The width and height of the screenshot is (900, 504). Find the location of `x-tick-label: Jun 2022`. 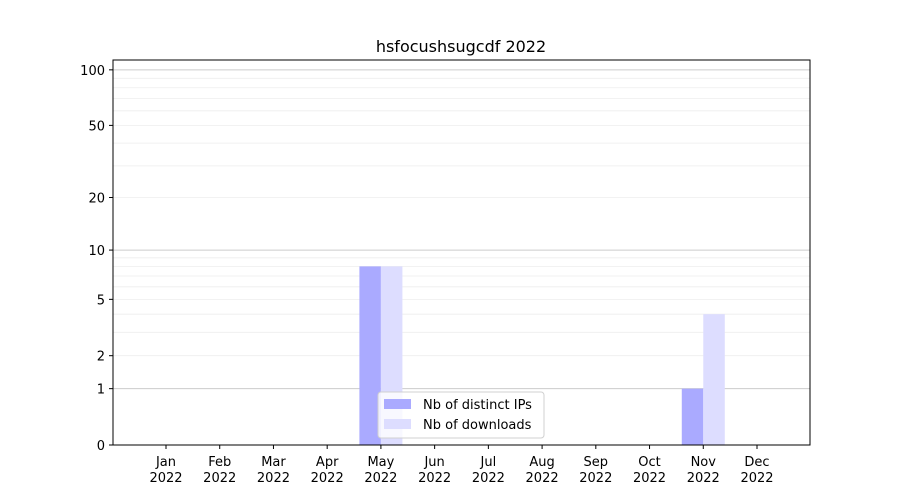

x-tick-label: Jun 2022 is located at coordinates (434, 470).